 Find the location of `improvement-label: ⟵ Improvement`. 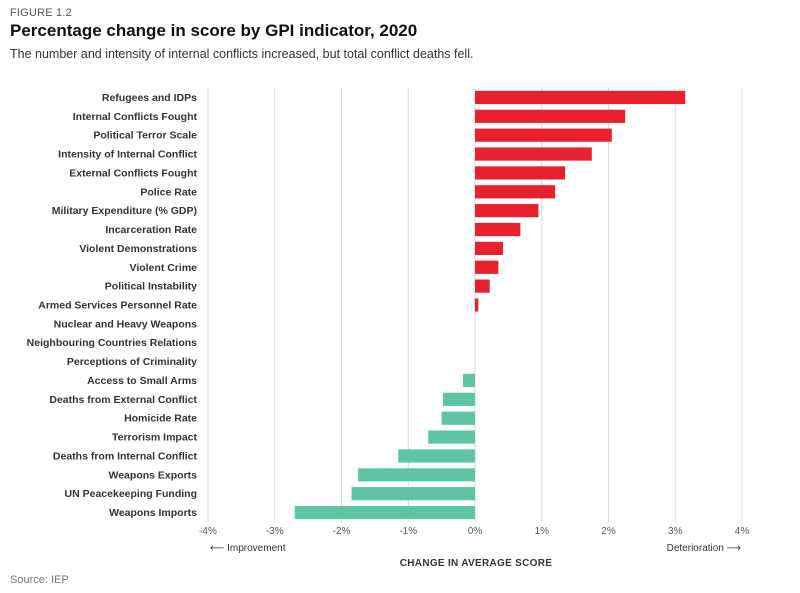

improvement-label: ⟵ Improvement is located at coordinates (248, 548).